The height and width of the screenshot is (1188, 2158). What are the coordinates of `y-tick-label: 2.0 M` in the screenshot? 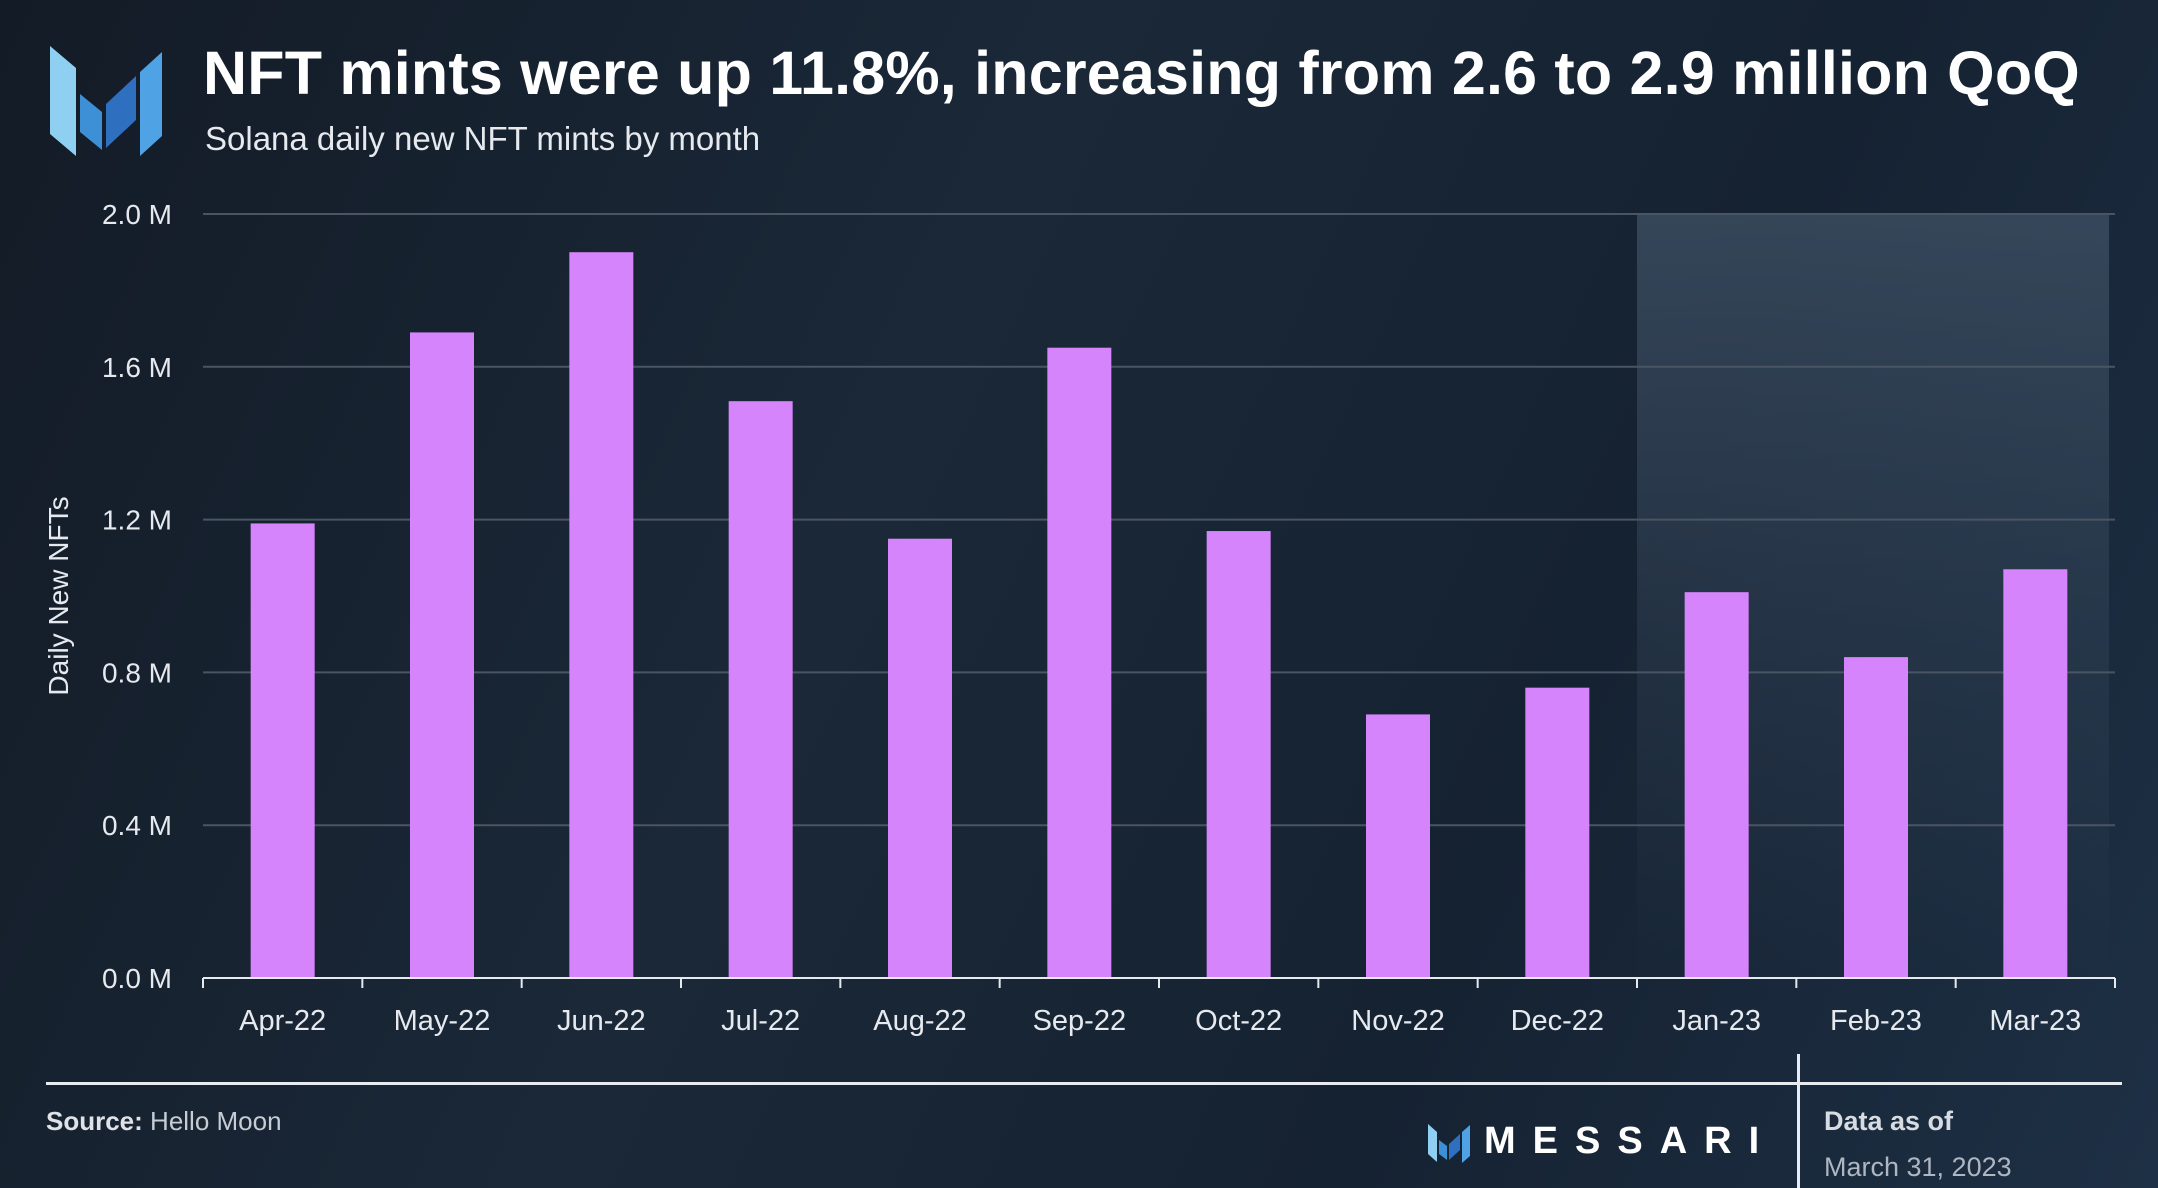 It's located at (137, 214).